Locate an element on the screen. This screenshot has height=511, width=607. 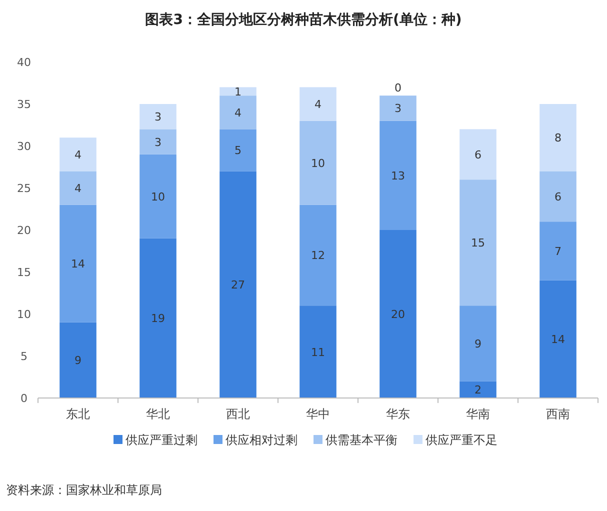
data-label: 0 is located at coordinates (398, 88).